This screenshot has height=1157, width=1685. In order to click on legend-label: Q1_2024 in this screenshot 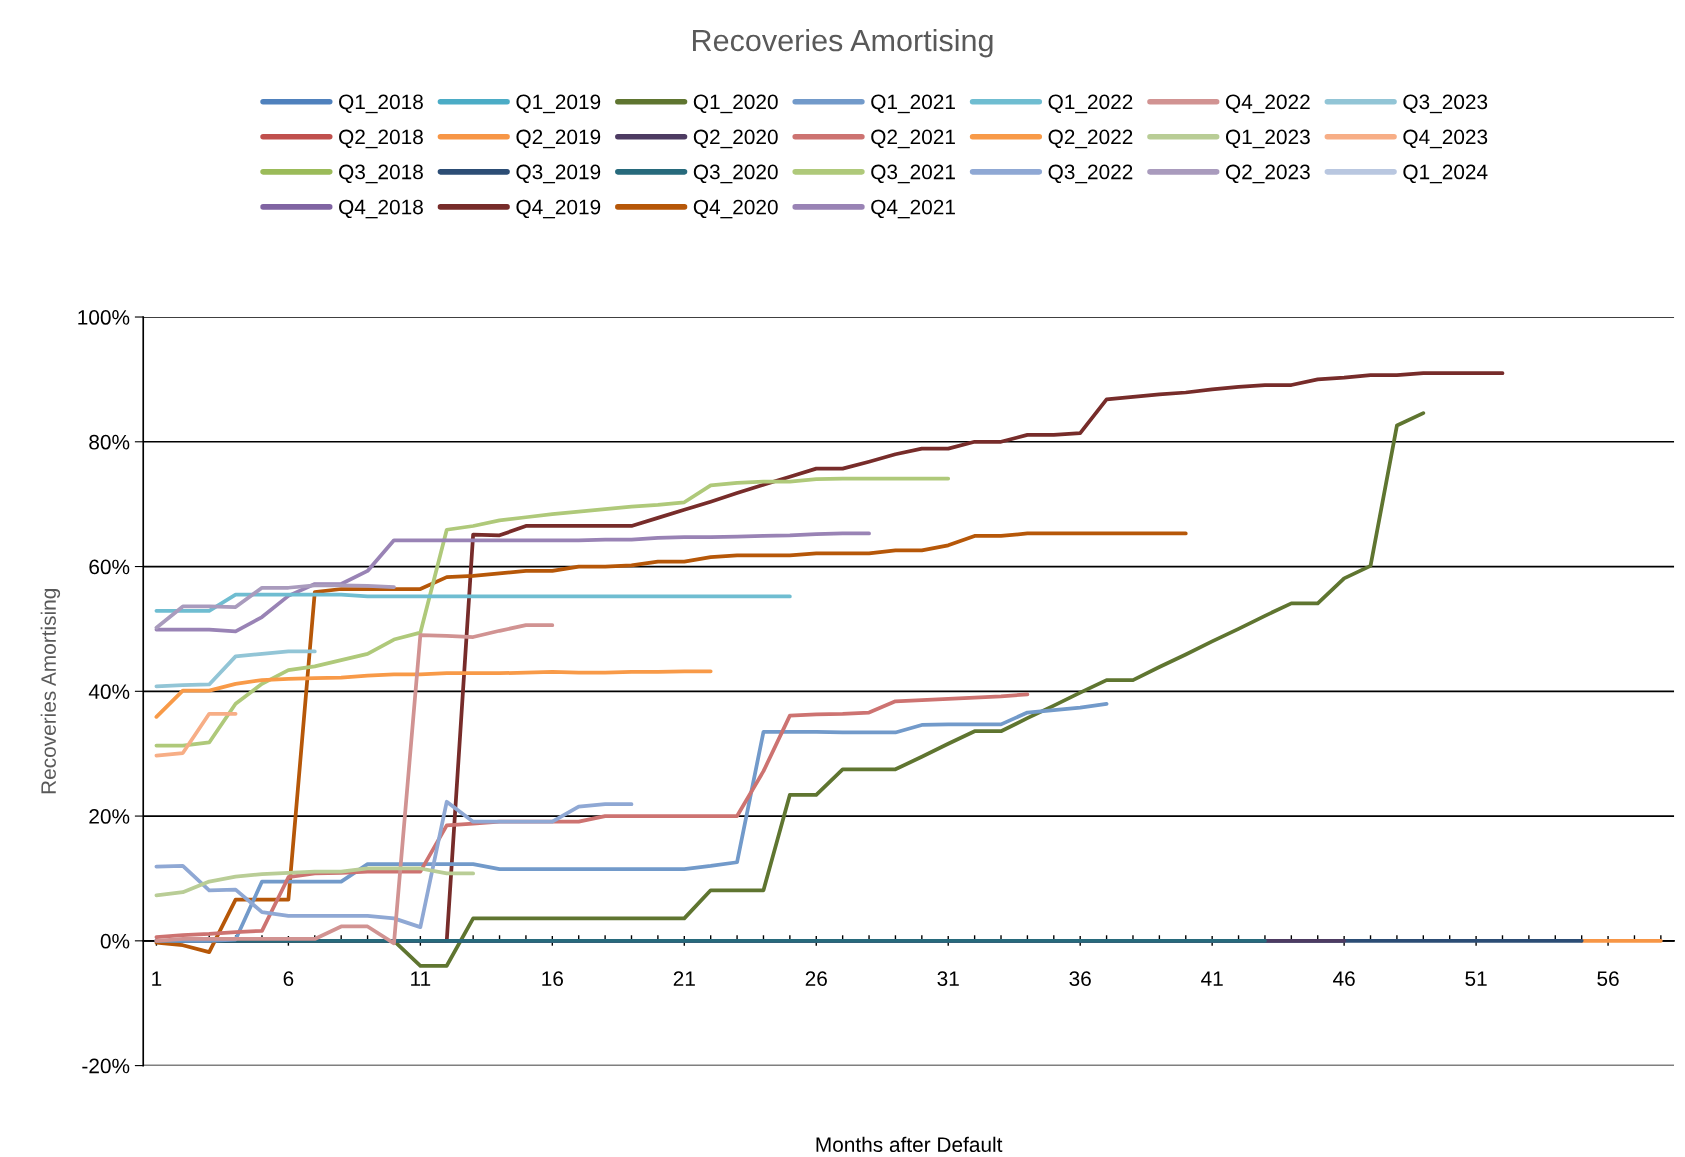, I will do `click(1445, 174)`.